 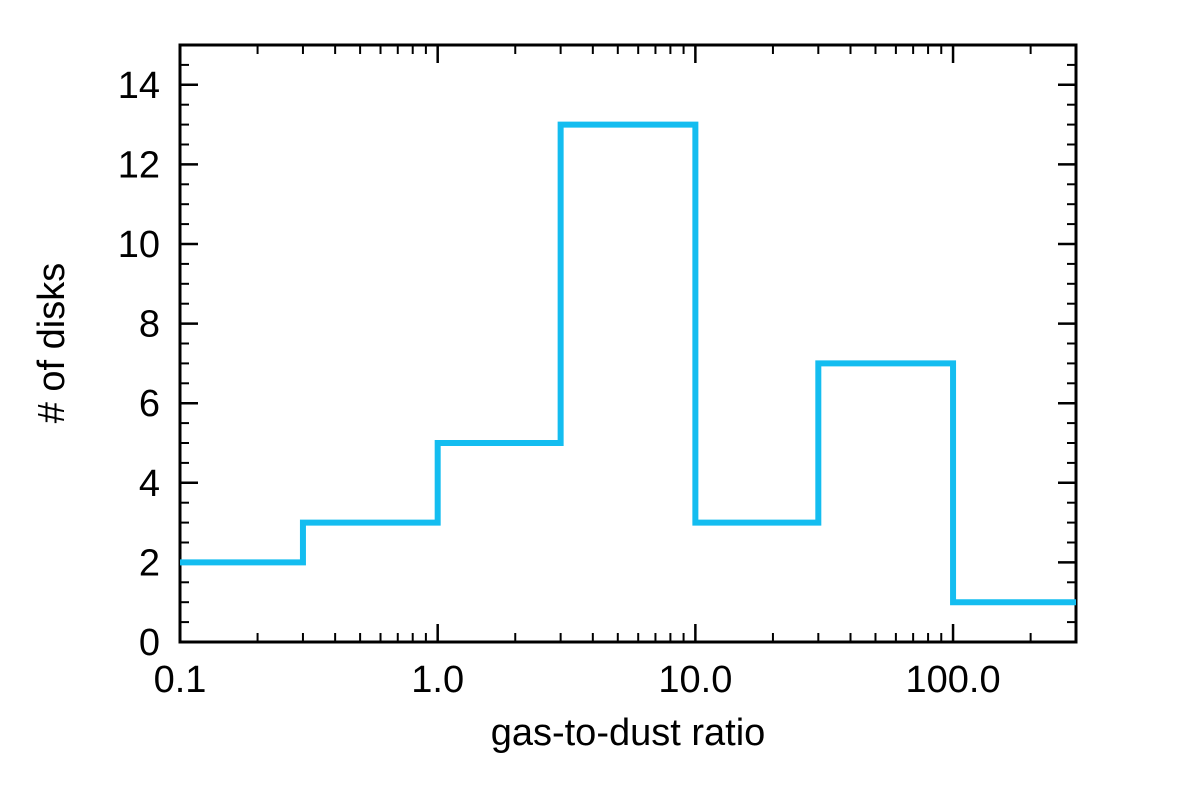 What do you see at coordinates (149, 325) in the screenshot?
I see `y-tick-label: 8` at bounding box center [149, 325].